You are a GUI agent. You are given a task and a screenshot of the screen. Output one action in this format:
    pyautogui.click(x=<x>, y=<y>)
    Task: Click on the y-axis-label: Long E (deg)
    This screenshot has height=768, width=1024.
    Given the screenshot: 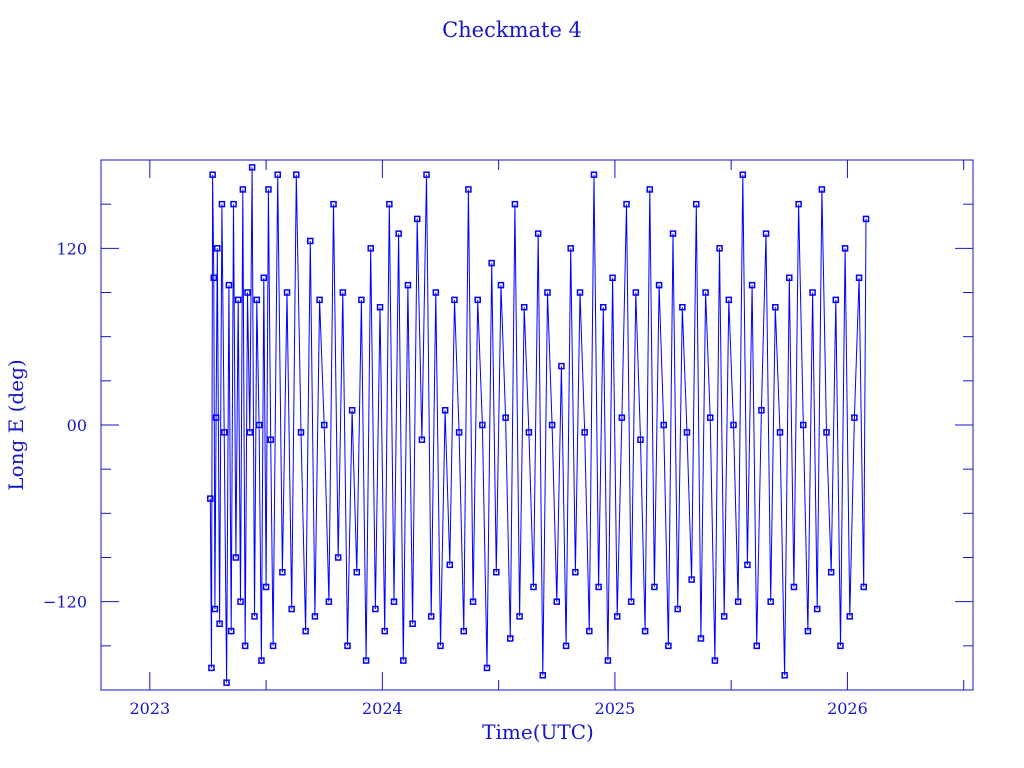 What is the action you would take?
    pyautogui.click(x=16, y=424)
    